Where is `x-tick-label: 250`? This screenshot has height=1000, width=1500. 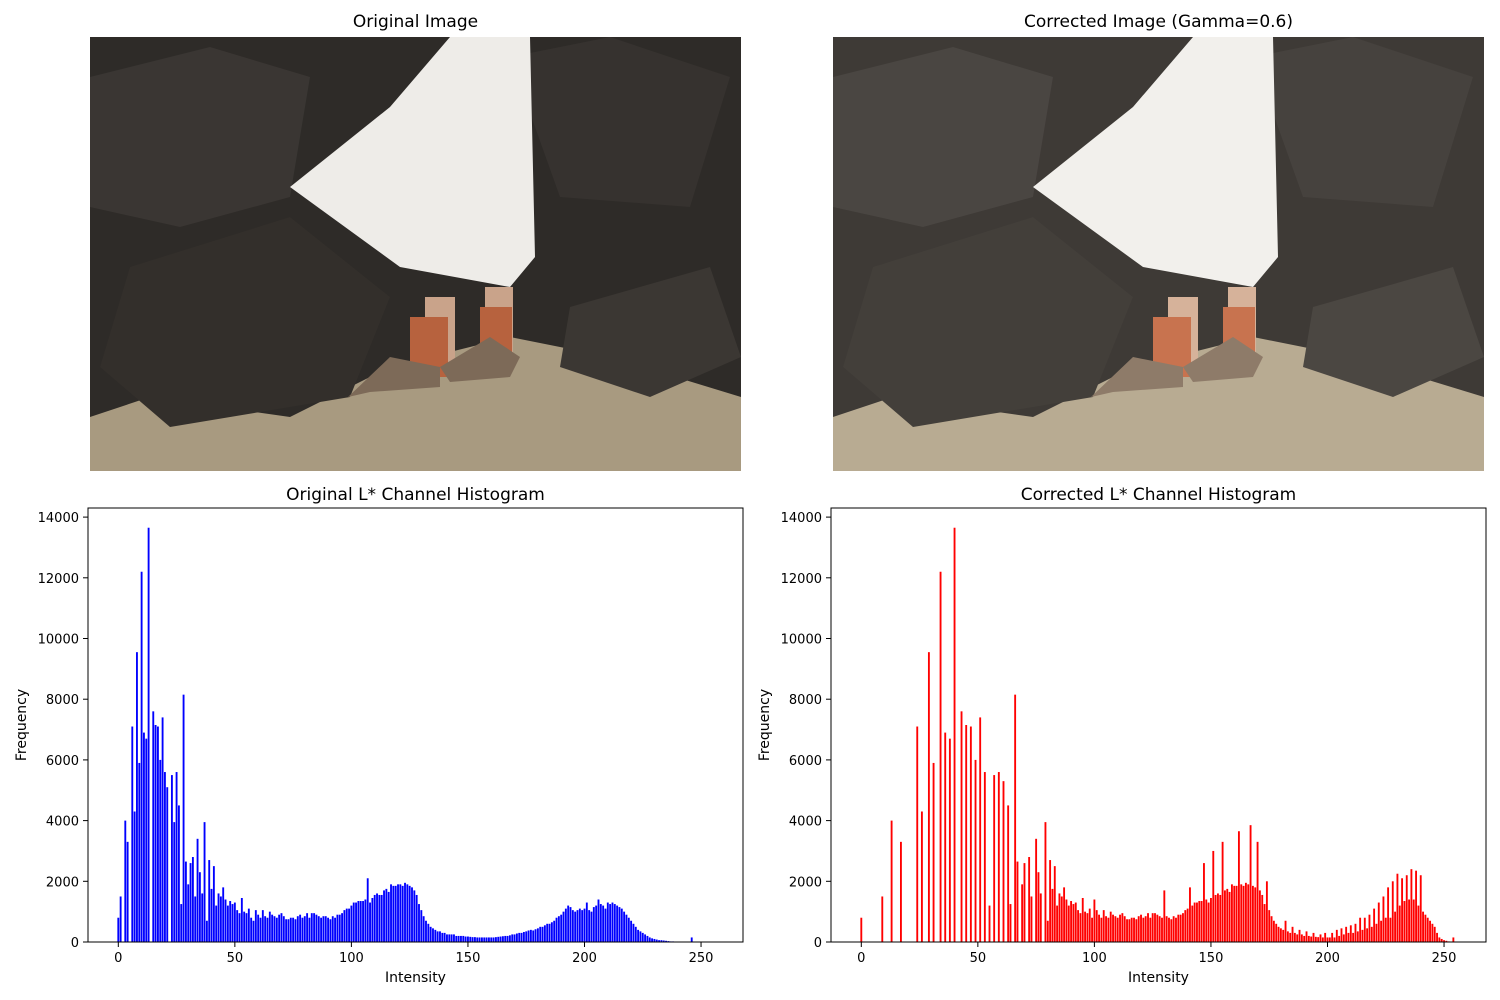
x-tick-label: 250 is located at coordinates (701, 958).